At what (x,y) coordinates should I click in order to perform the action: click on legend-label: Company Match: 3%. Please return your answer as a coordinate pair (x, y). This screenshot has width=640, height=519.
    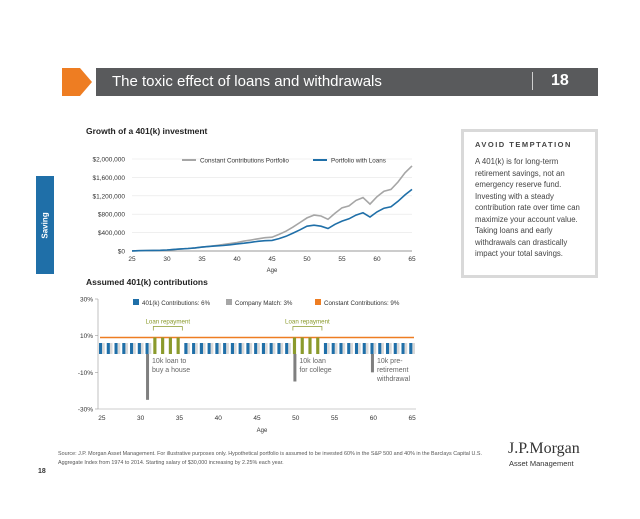
    Looking at the image, I should click on (264, 303).